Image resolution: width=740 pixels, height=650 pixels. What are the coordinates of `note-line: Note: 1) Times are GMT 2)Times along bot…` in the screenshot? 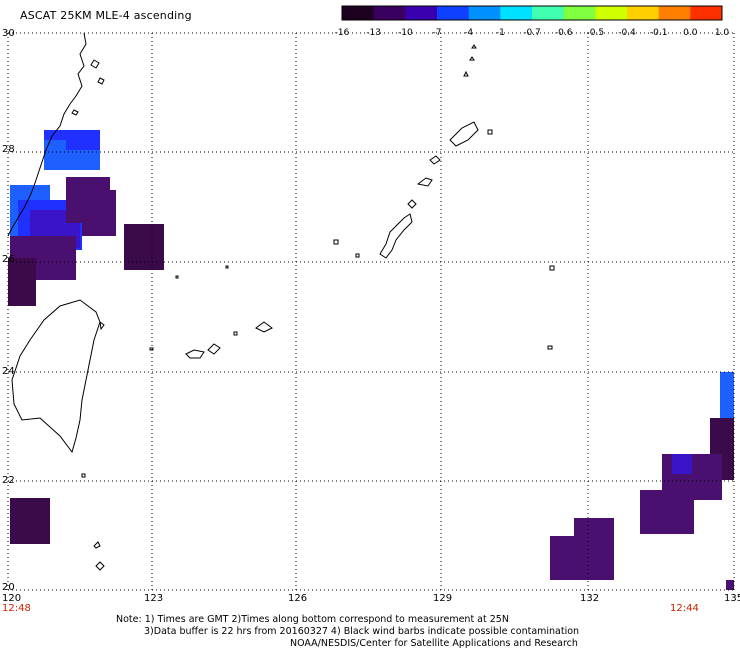 It's located at (312, 619).